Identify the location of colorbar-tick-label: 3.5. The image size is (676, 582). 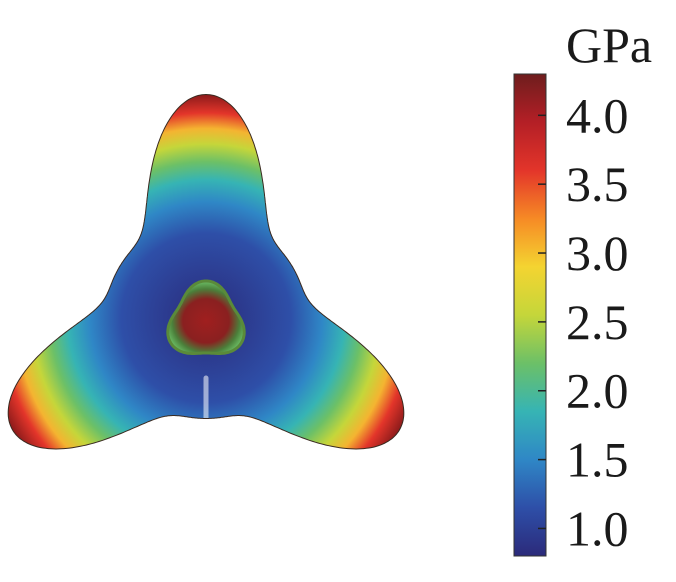
(597, 184).